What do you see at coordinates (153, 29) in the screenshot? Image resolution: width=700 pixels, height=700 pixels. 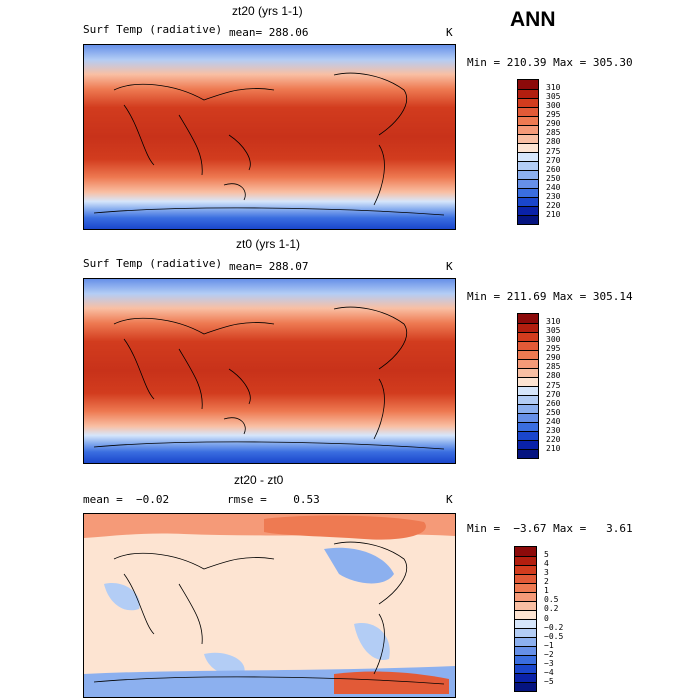 I see `panel1-field-label: Surf Temp (radiative)` at bounding box center [153, 29].